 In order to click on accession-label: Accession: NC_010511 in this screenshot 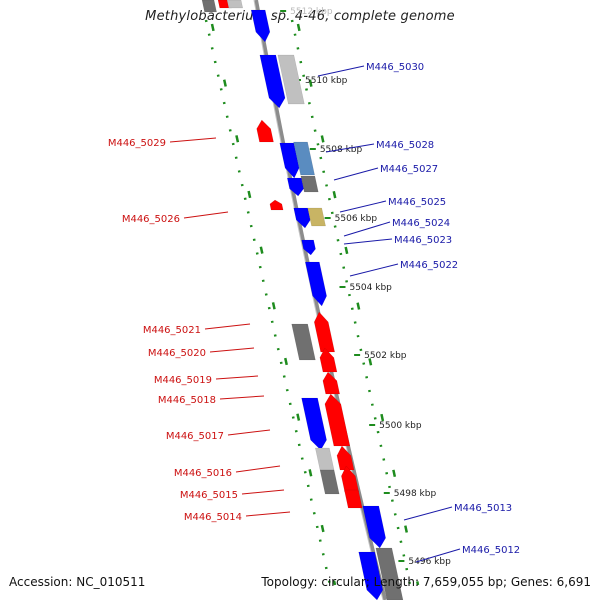, I will do `click(77, 582)`.